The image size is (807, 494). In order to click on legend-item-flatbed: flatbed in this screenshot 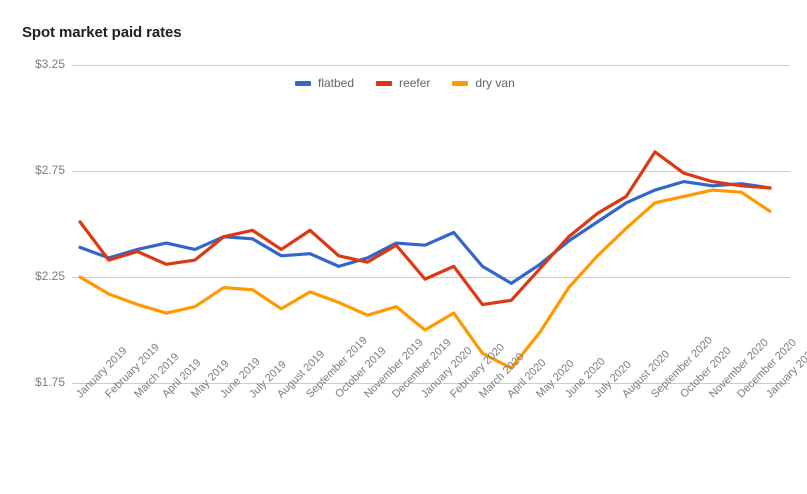, I will do `click(324, 83)`.